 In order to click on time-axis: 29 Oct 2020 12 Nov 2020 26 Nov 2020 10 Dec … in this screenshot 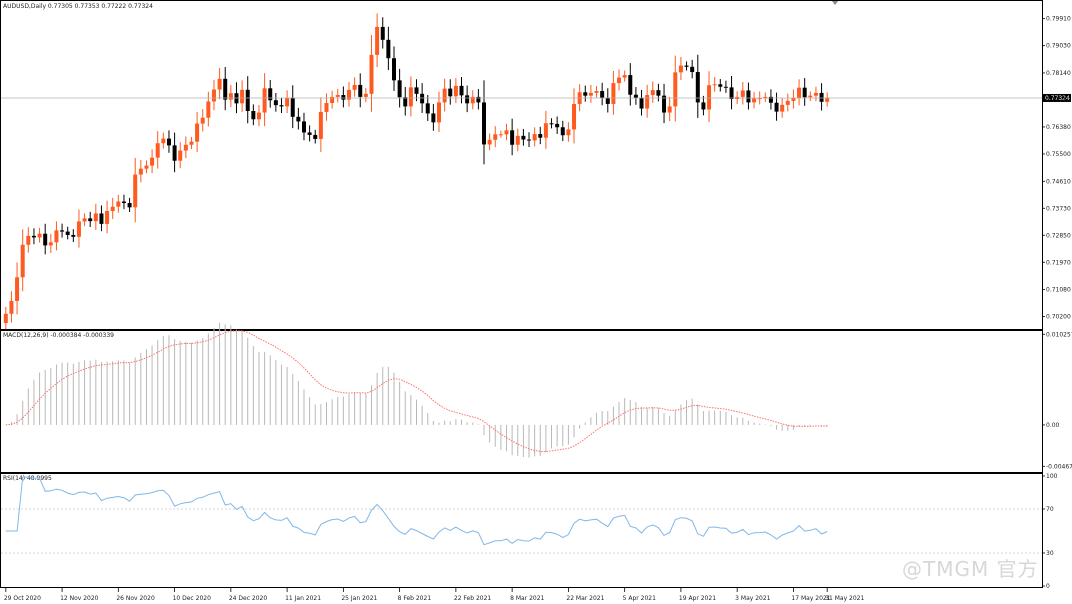, I will do `click(434, 595)`.